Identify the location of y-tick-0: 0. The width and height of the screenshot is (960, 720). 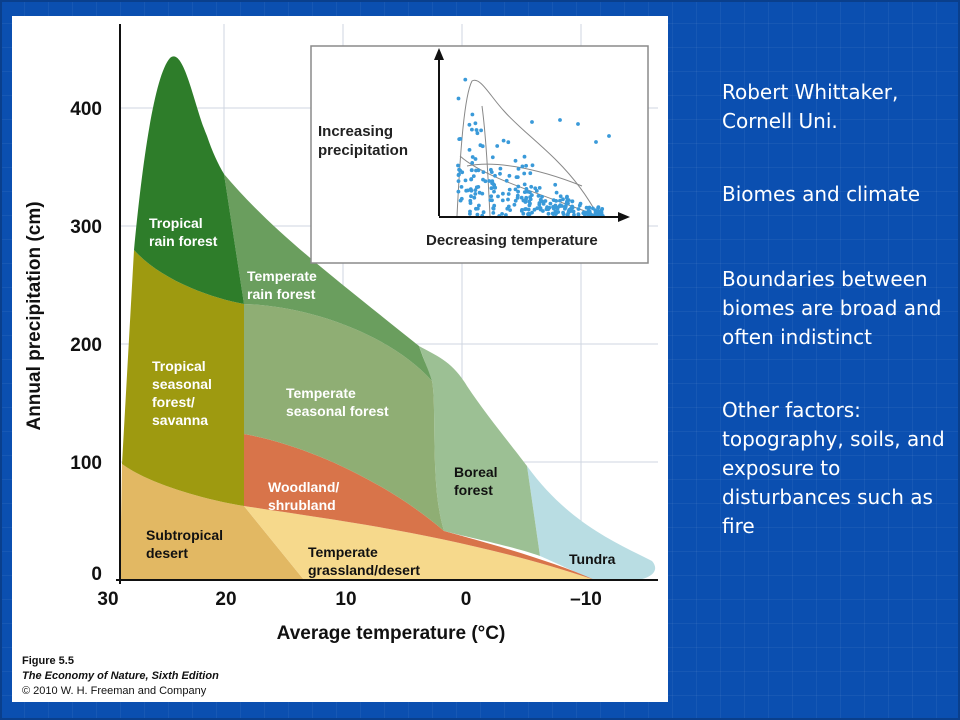
(96, 574).